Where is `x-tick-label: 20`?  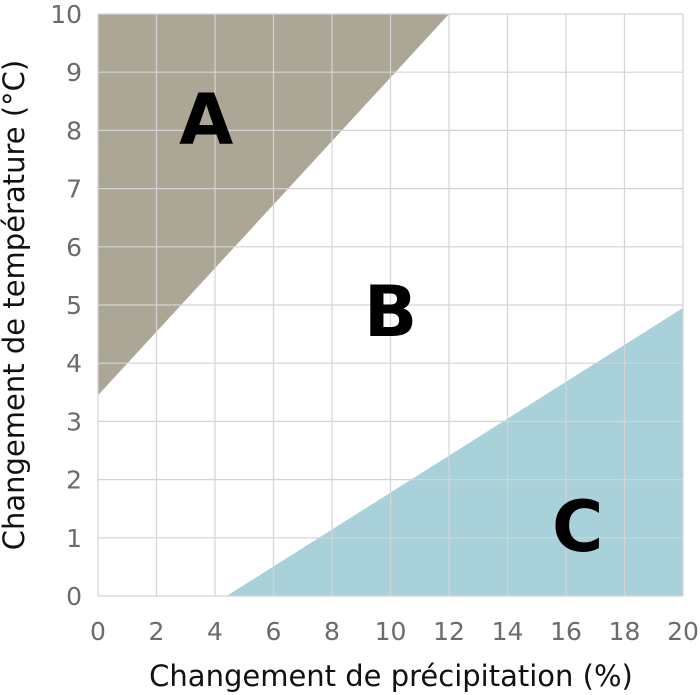
x-tick-label: 20 is located at coordinates (683, 631).